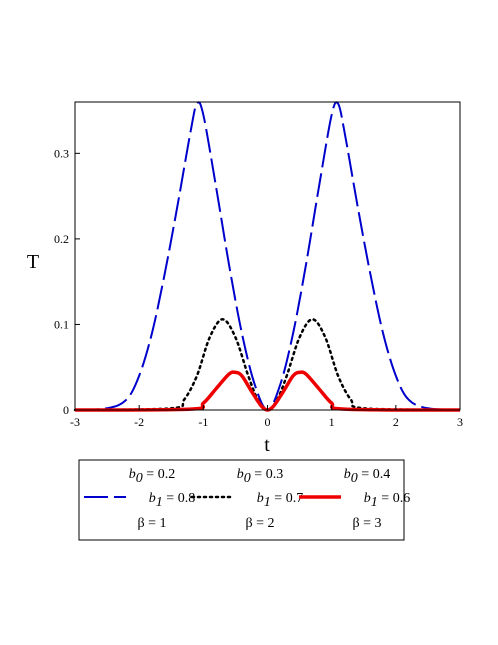 The width and height of the screenshot is (498, 645). What do you see at coordinates (61, 153) in the screenshot?
I see `y-tick-label: 0.3` at bounding box center [61, 153].